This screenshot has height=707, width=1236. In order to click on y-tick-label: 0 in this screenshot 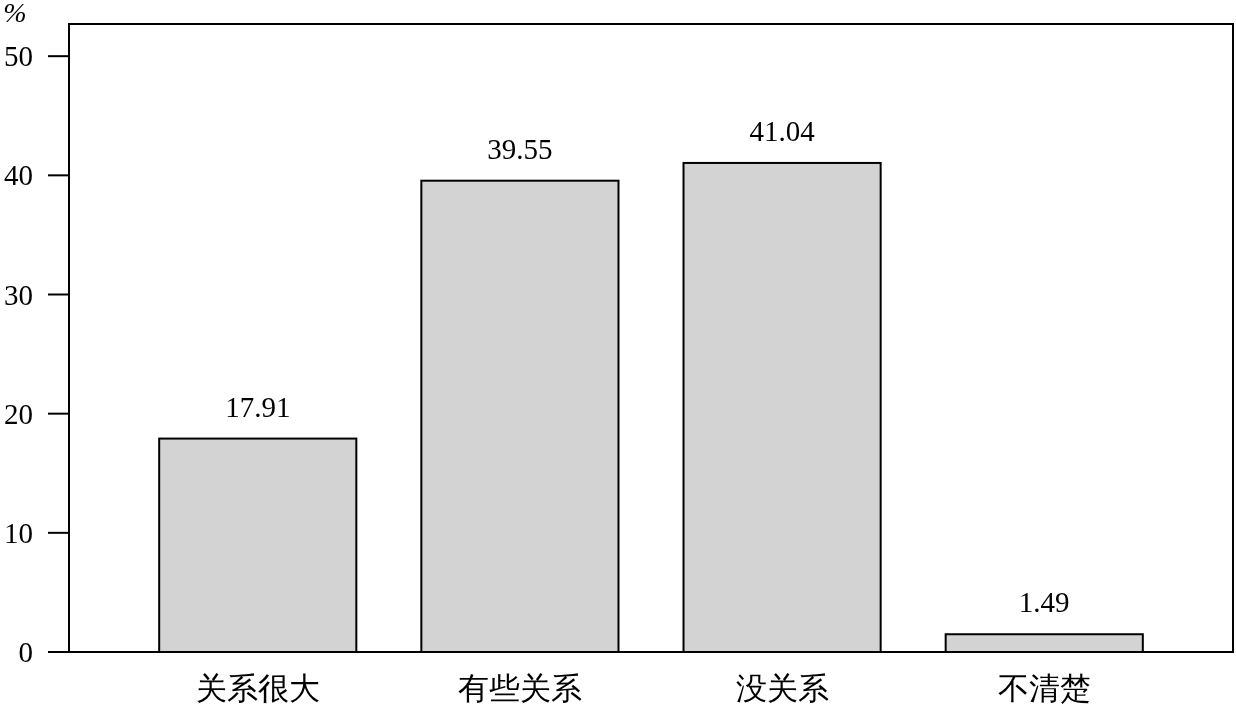, I will do `click(25, 652)`.